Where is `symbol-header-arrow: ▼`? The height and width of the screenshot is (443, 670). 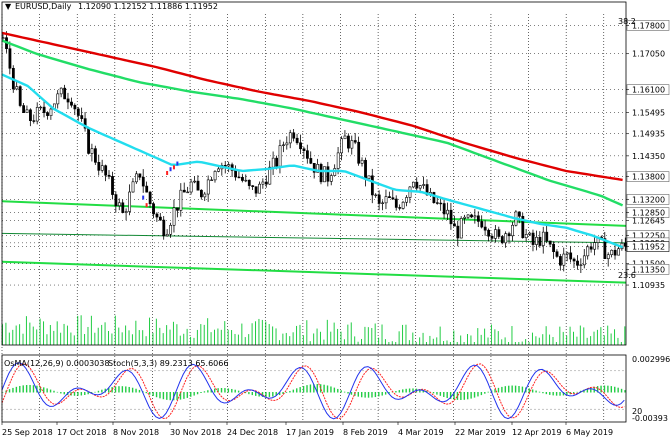
symbol-header-arrow: ▼ is located at coordinates (8, 6).